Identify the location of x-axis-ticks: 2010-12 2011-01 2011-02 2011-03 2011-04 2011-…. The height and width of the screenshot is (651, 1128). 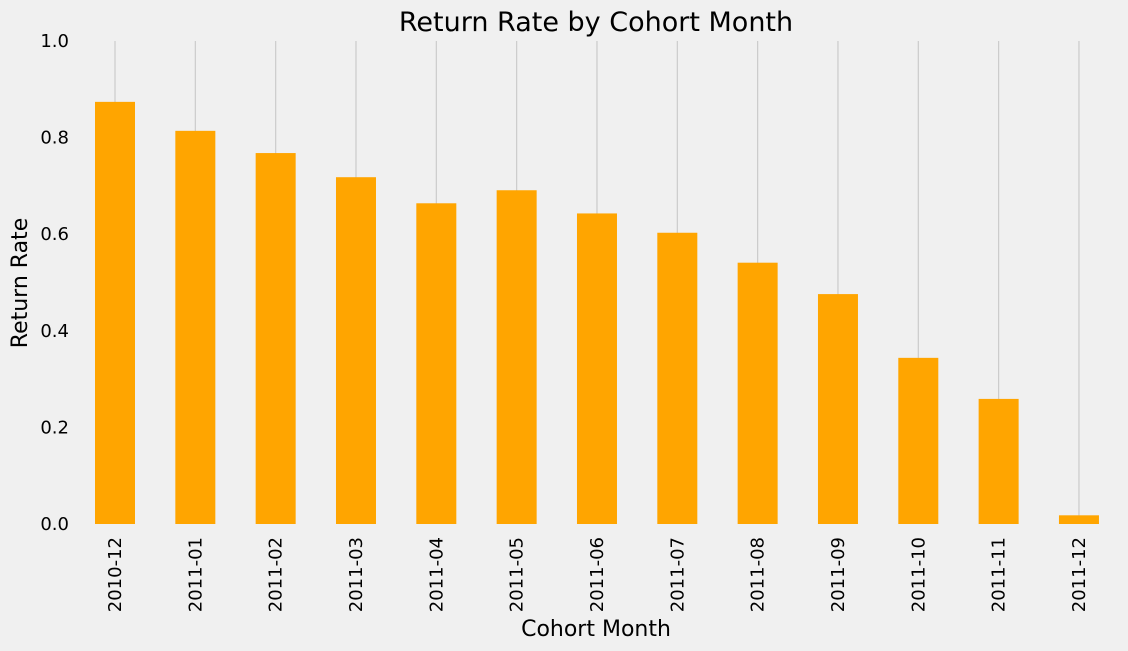
(597, 574).